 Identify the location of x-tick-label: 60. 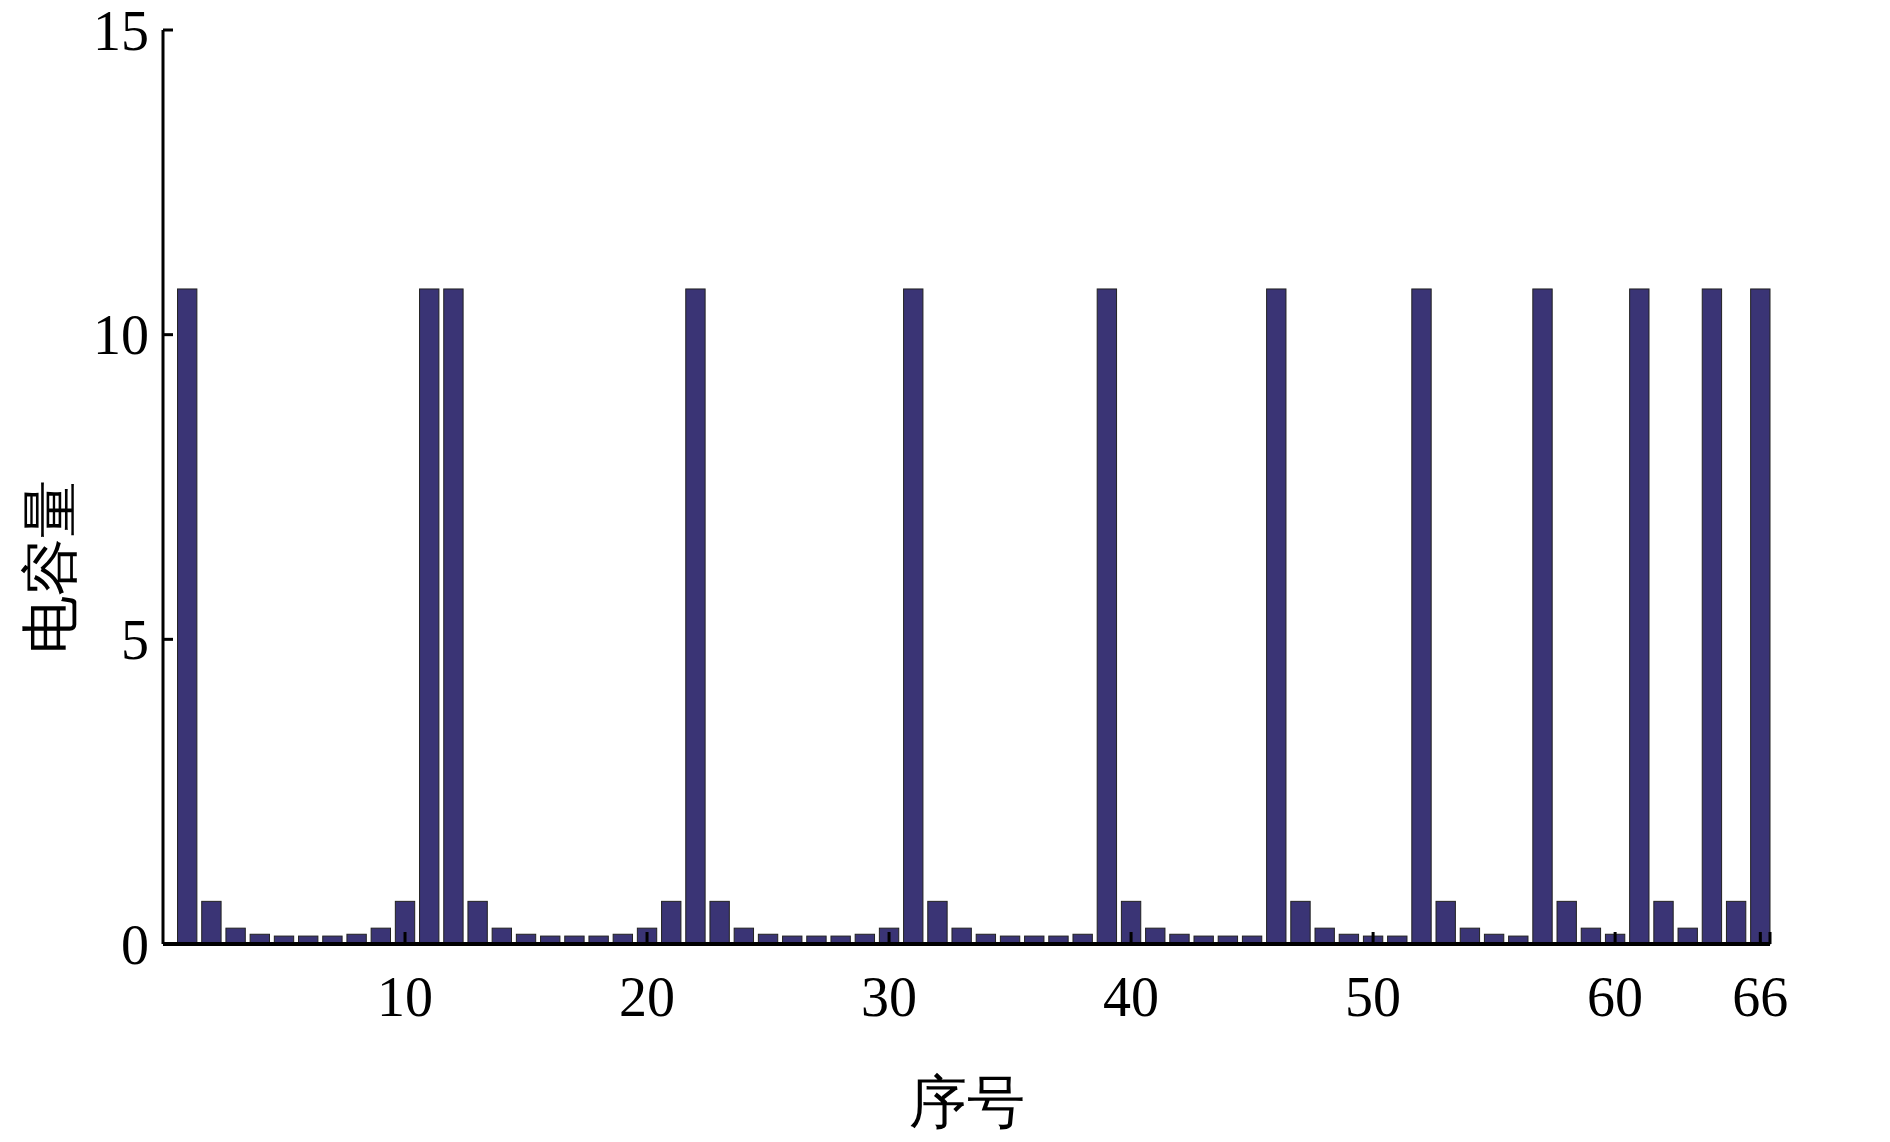
(1615, 997).